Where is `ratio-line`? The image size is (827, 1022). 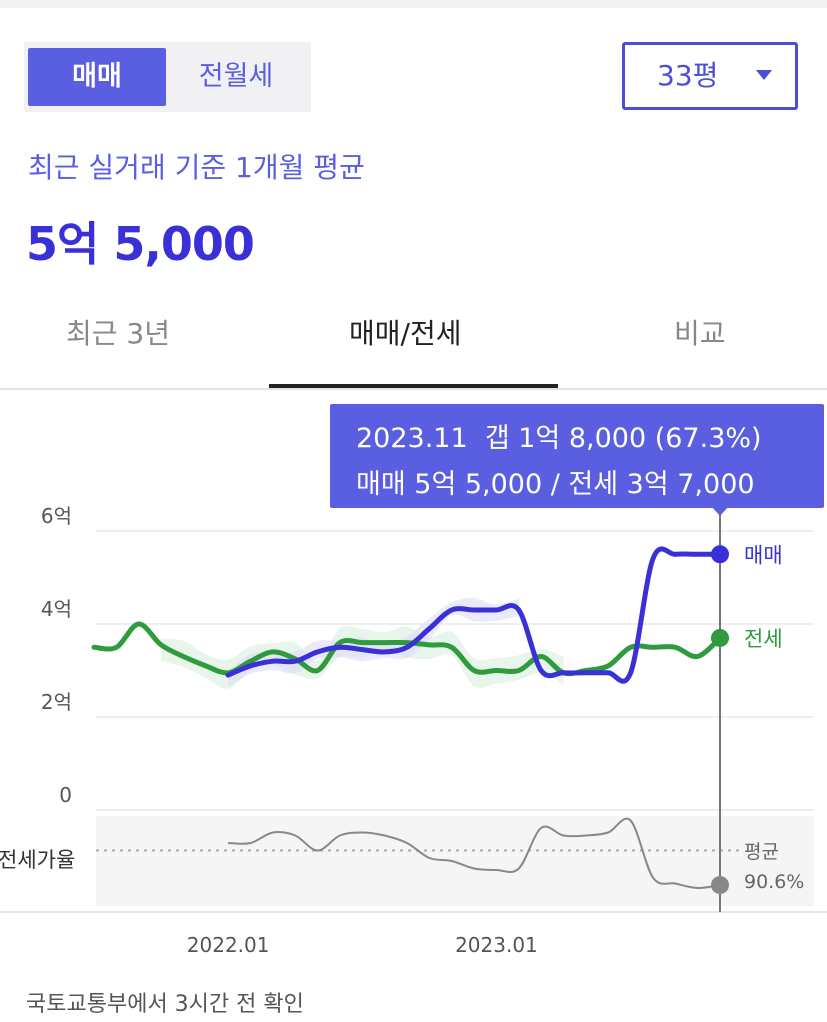
ratio-line is located at coordinates (474, 853).